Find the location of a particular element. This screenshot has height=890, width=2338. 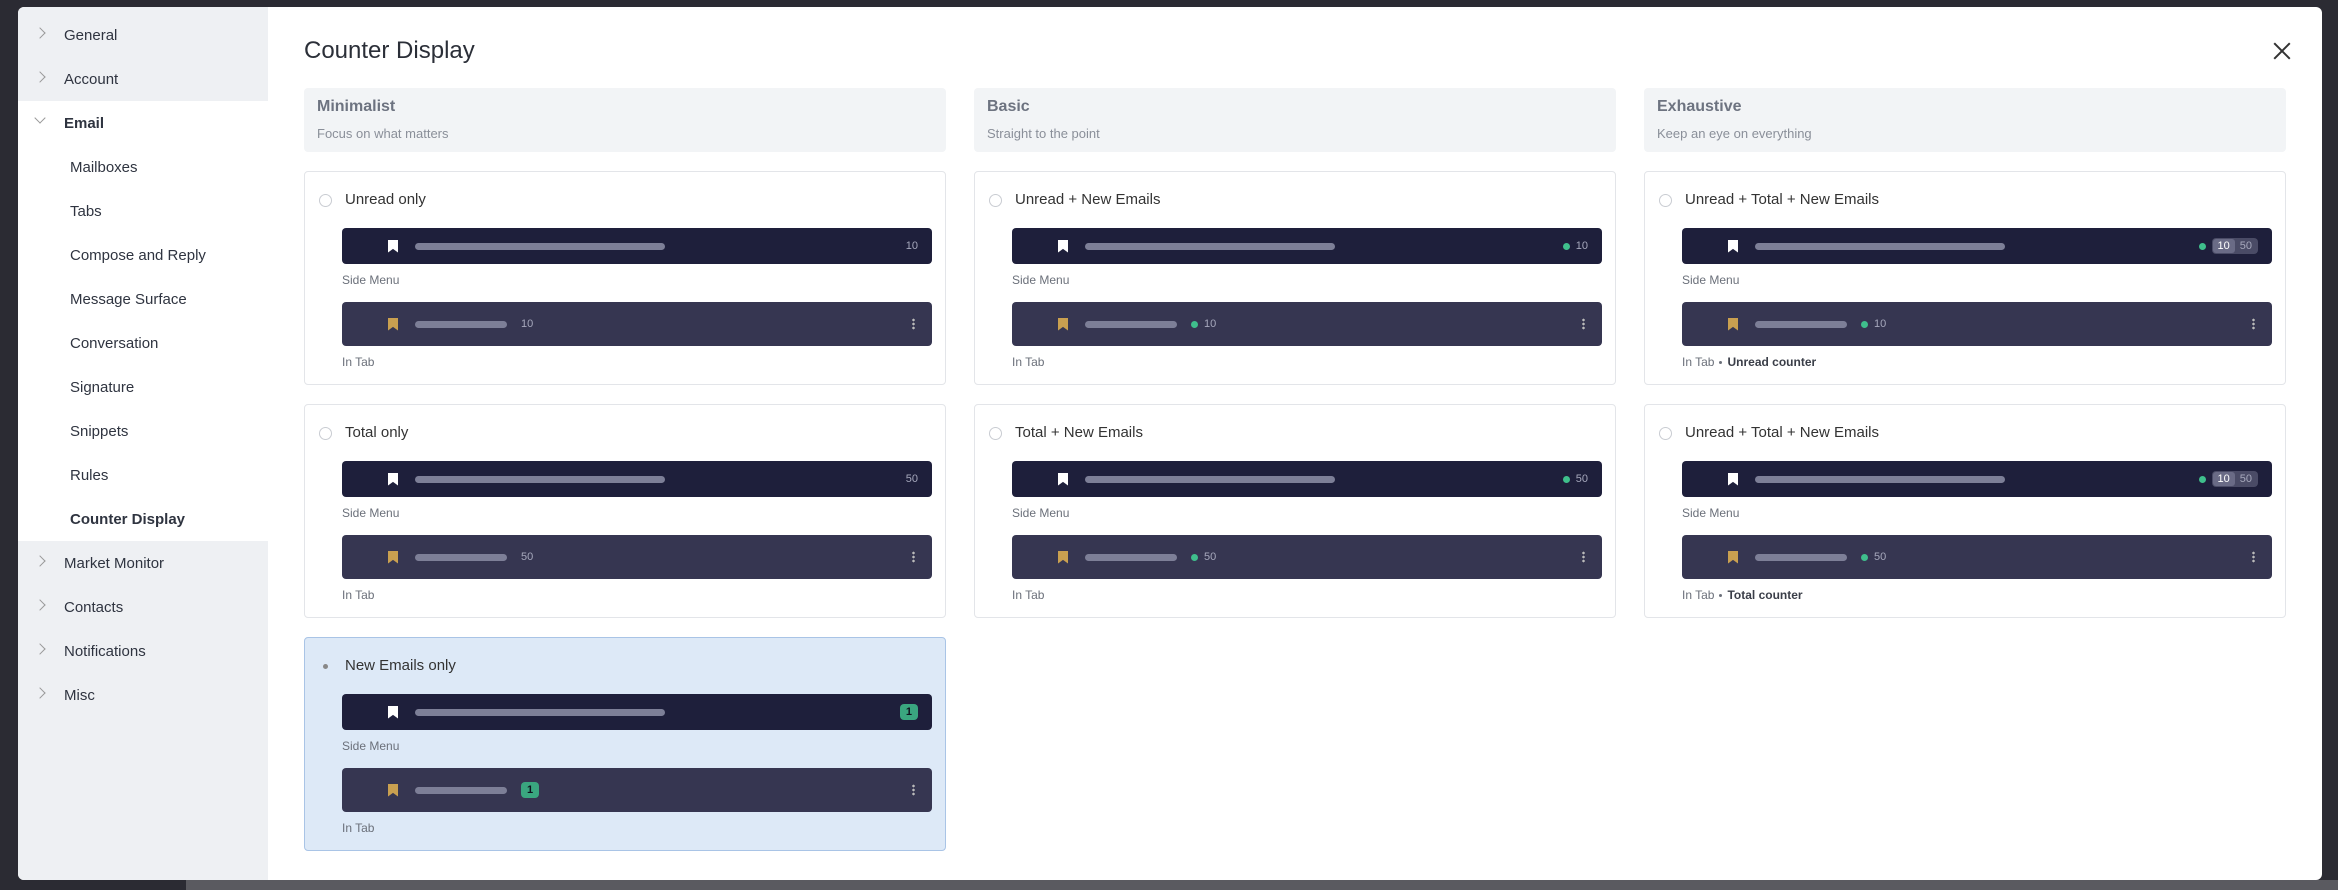

nav-item: Misc is located at coordinates (143, 695).